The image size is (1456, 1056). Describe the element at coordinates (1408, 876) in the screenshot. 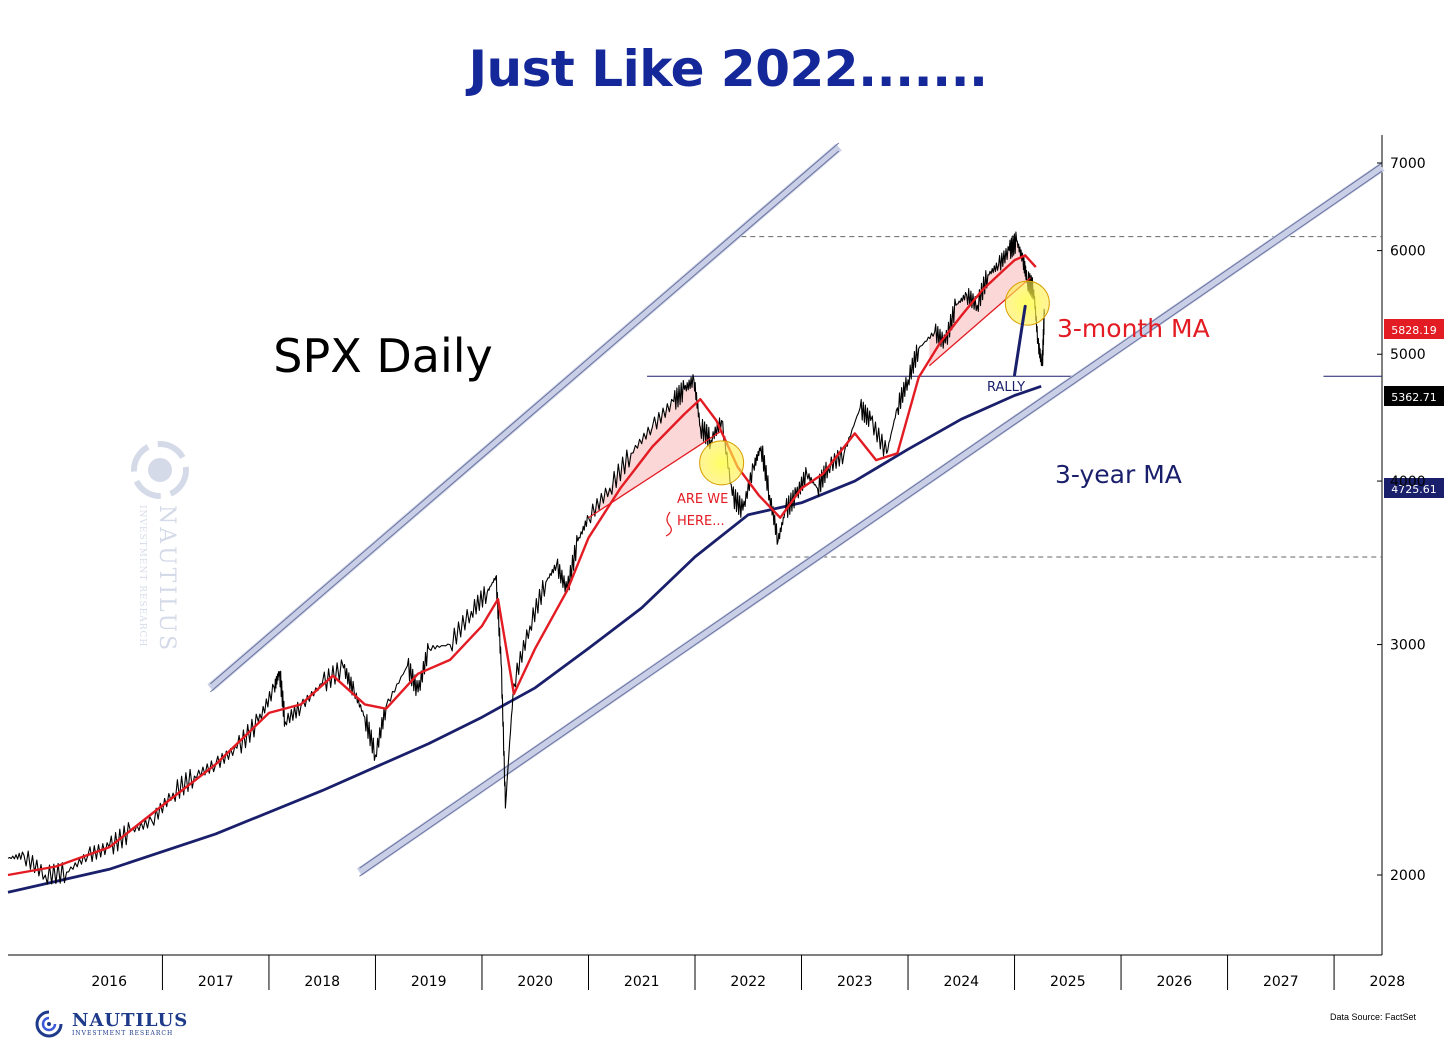

I see `y-tick-label: 2000` at that location.